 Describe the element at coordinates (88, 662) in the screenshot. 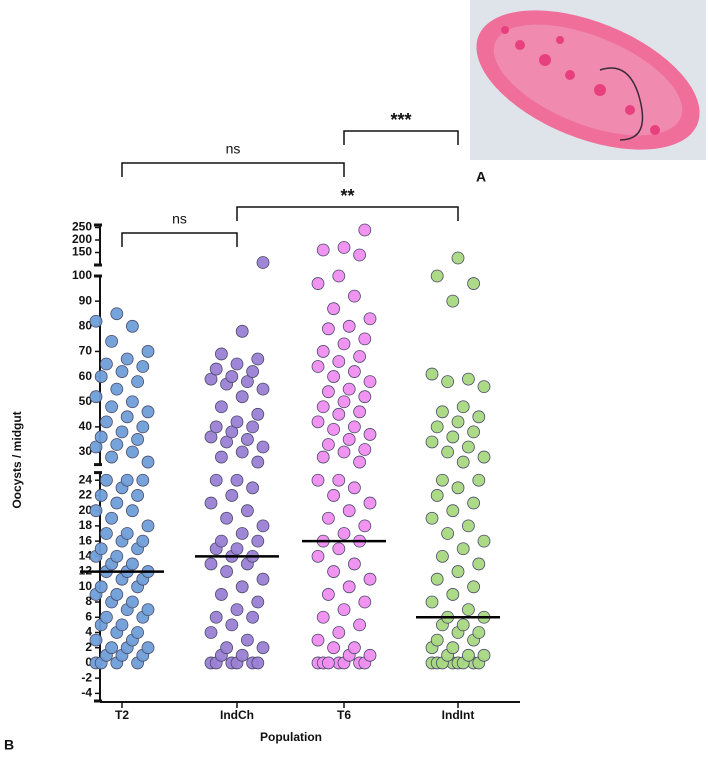

I see `y-tick-label: 0` at that location.